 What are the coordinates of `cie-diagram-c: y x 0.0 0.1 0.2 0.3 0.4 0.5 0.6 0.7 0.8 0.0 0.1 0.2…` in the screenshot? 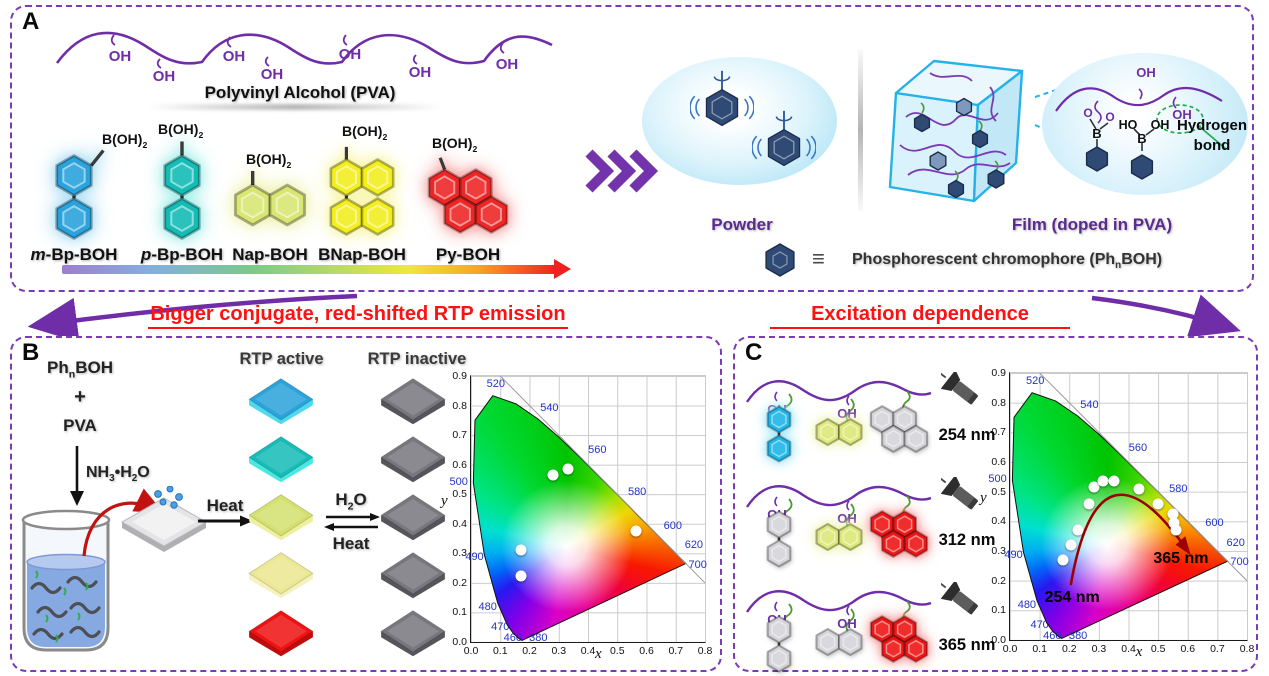 It's located at (1117, 511).